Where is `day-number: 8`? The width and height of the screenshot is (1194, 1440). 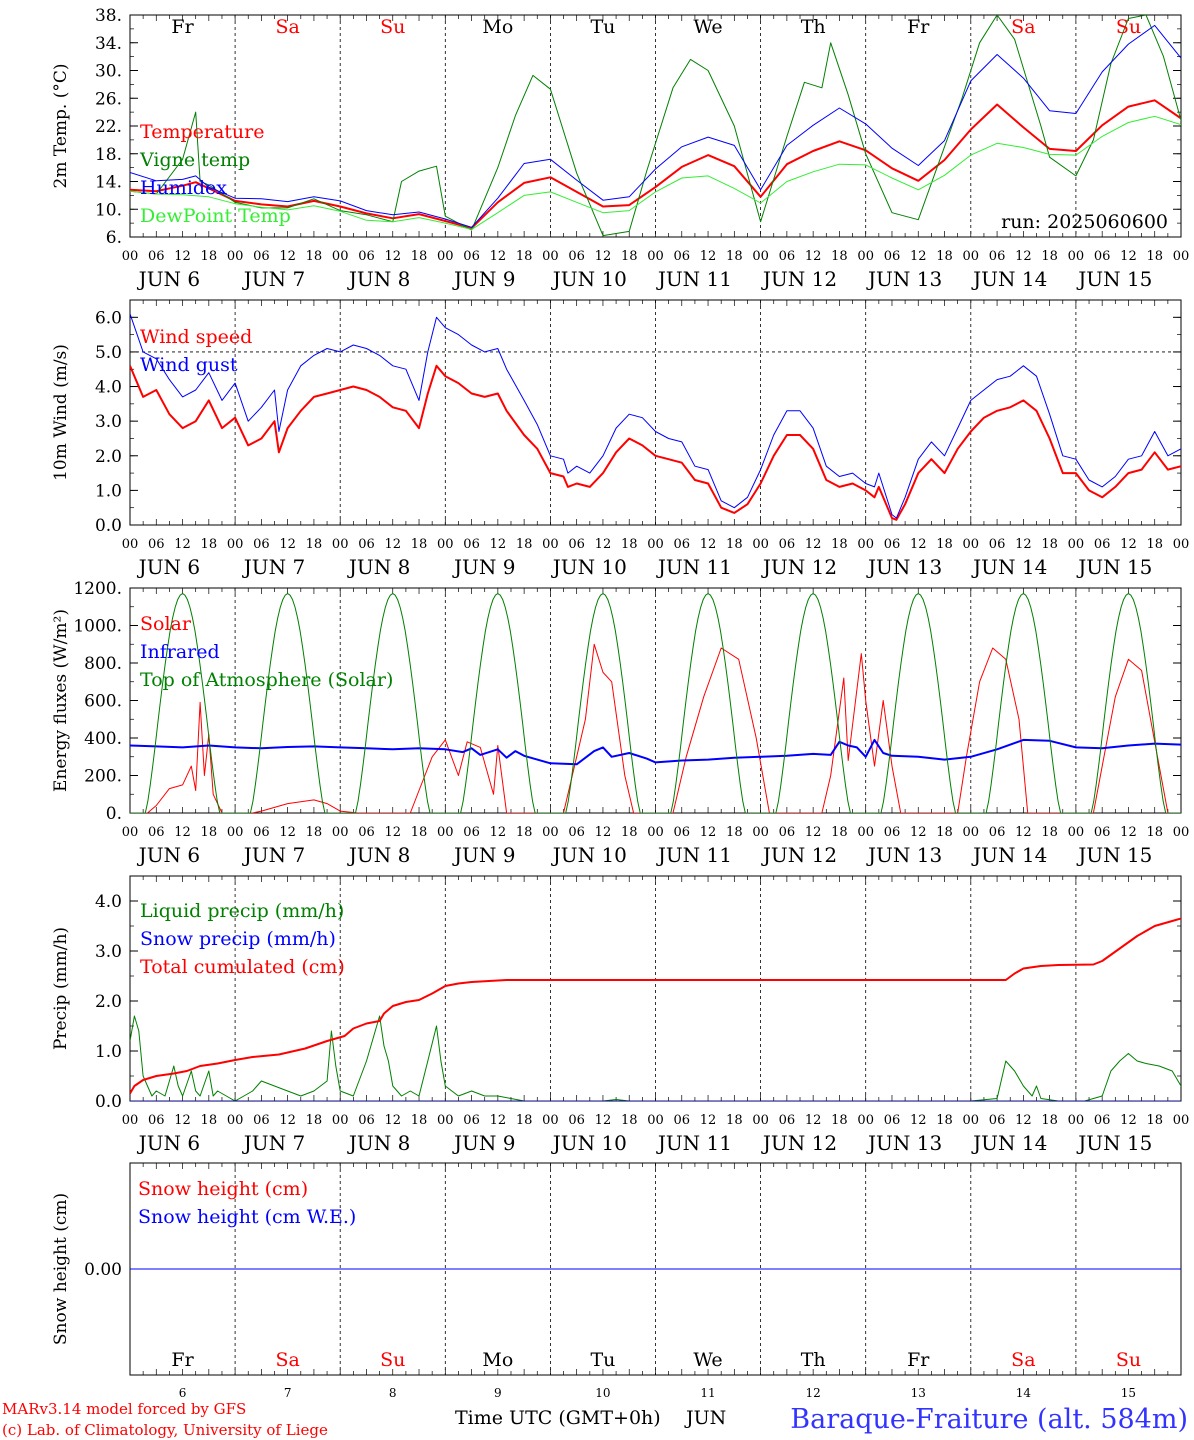 day-number: 8 is located at coordinates (393, 1393).